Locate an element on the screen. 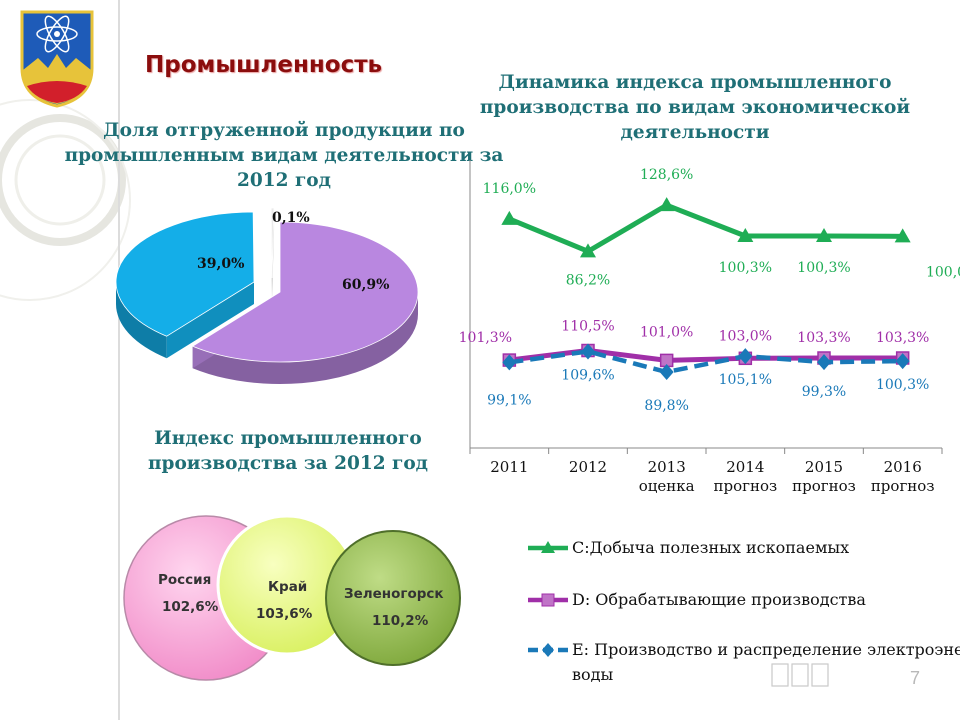 Image resolution: width=960 pixels, height=720 pixels. data-label: 110,5% is located at coordinates (587, 327).